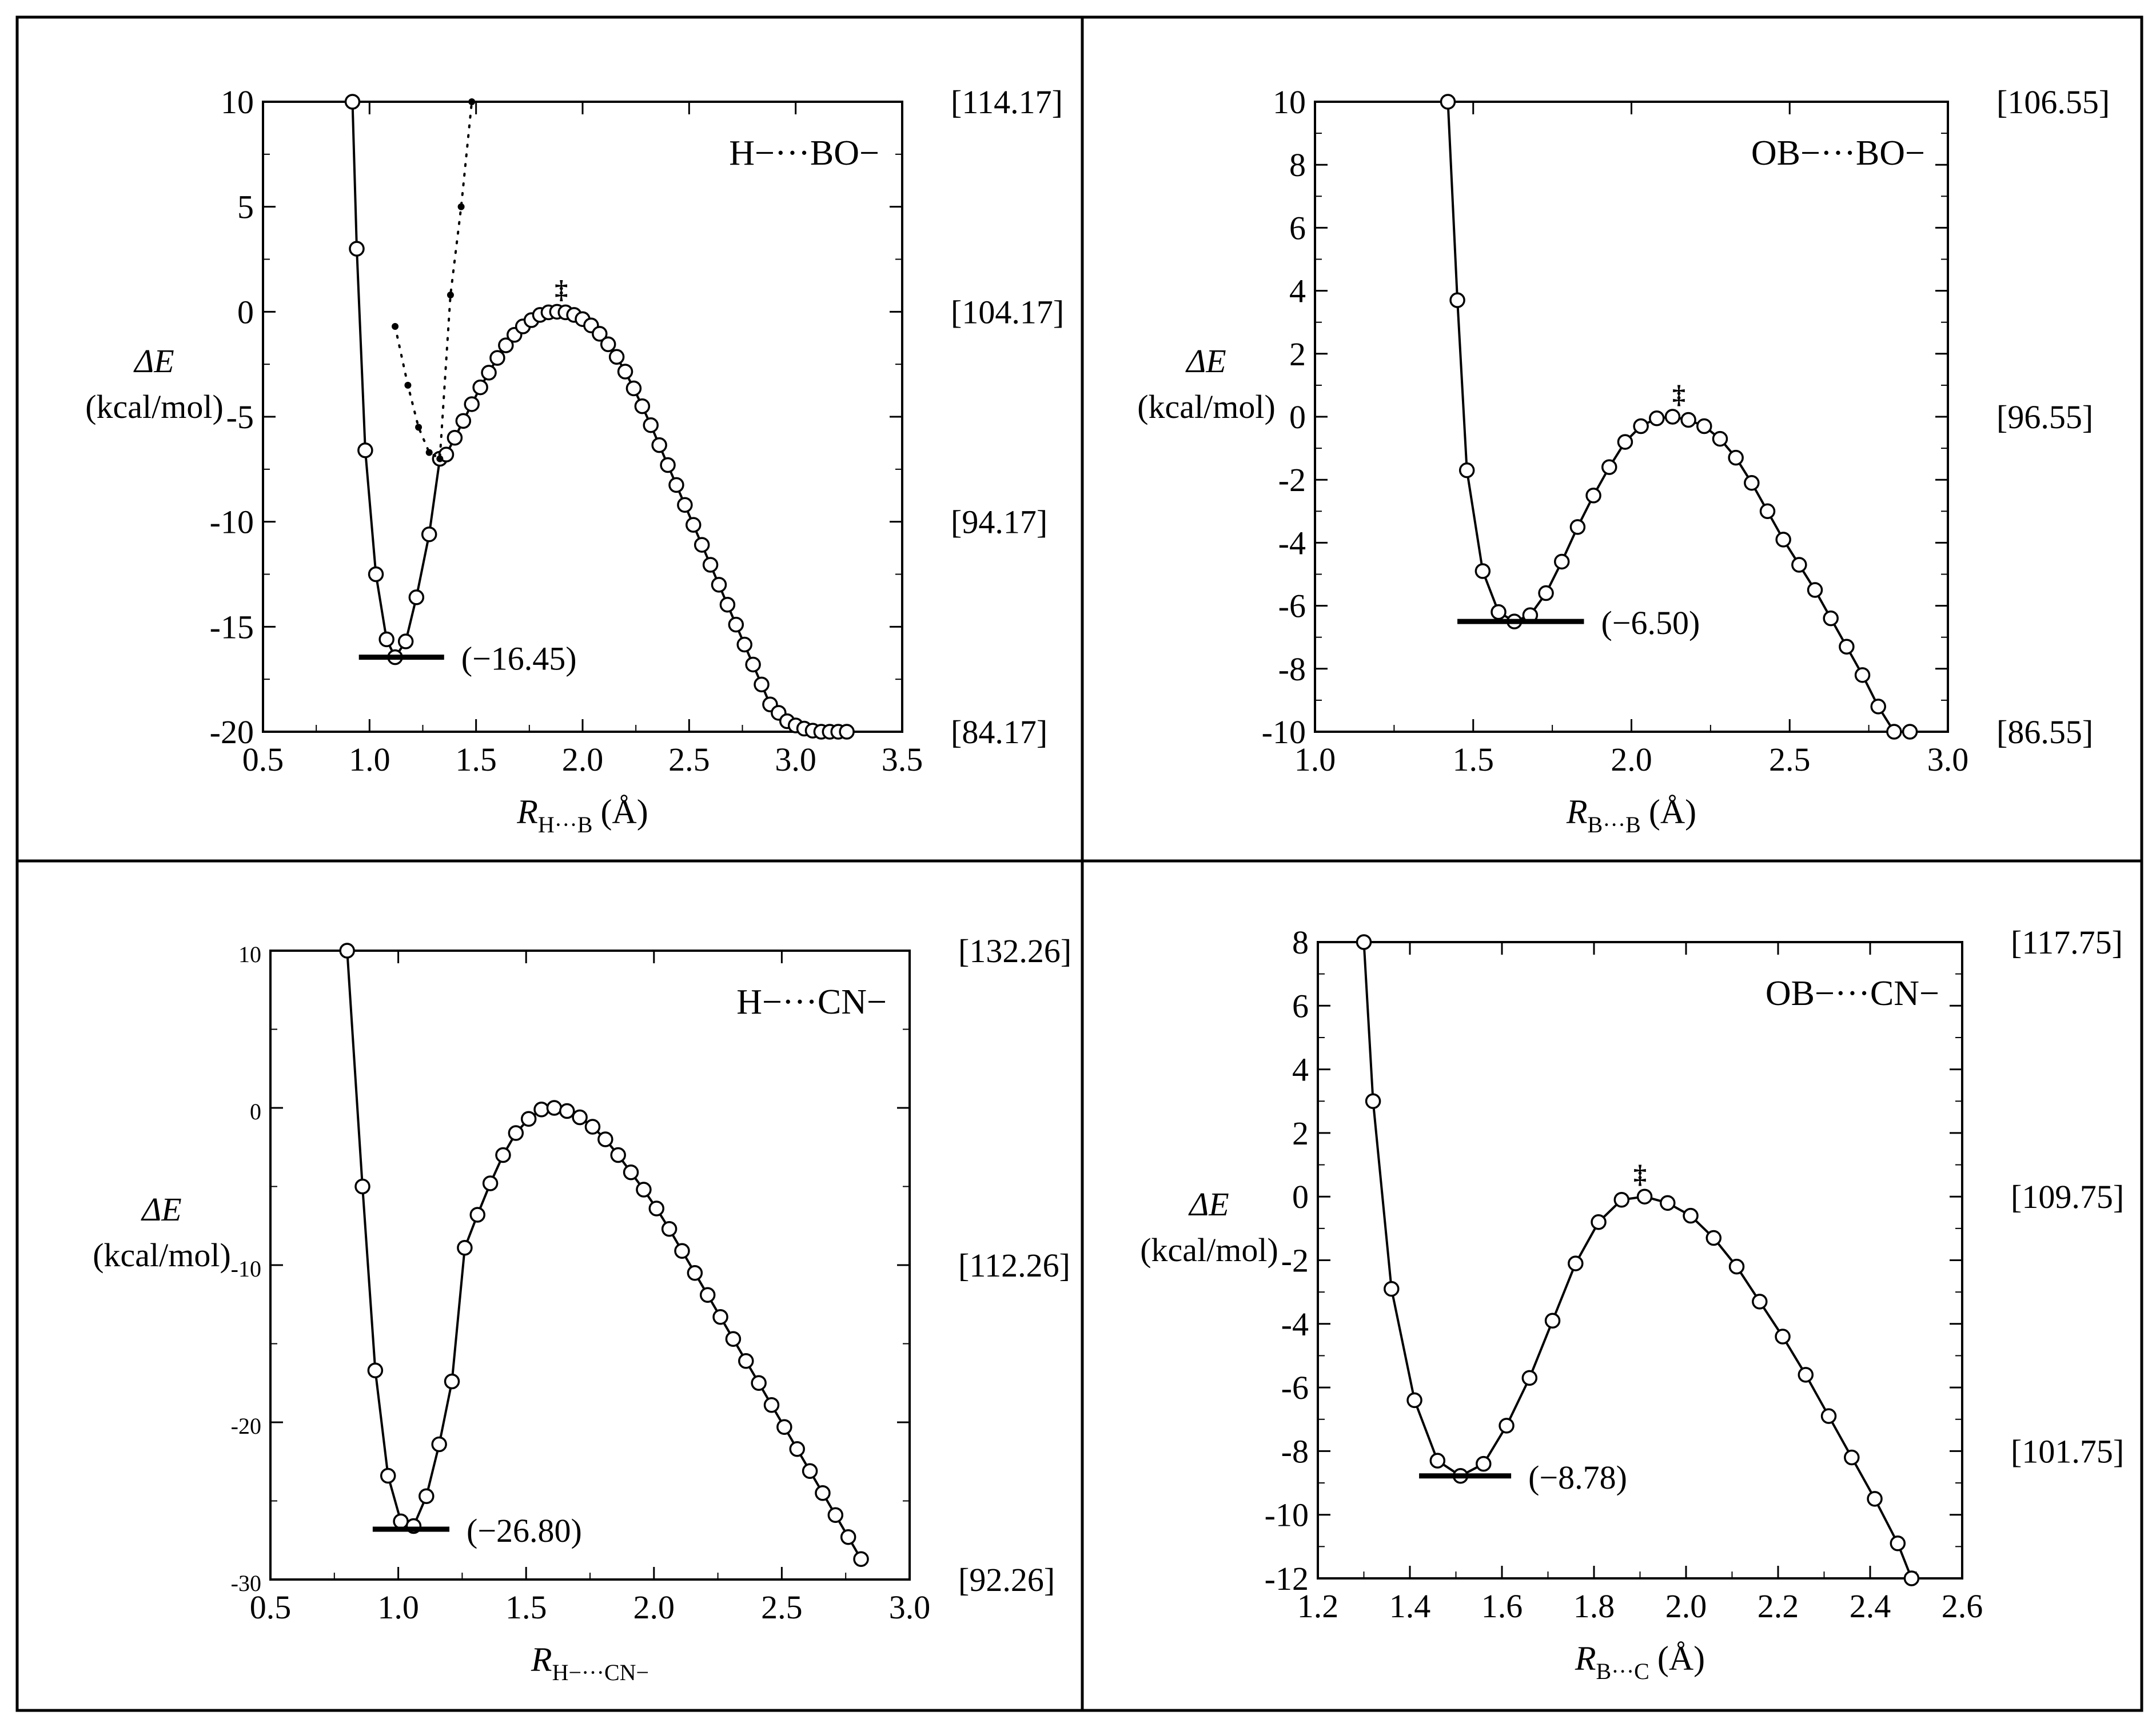 This screenshot has width=2156, height=1727. I want to click on x-tick-label: 2.6, so click(1962, 1606).